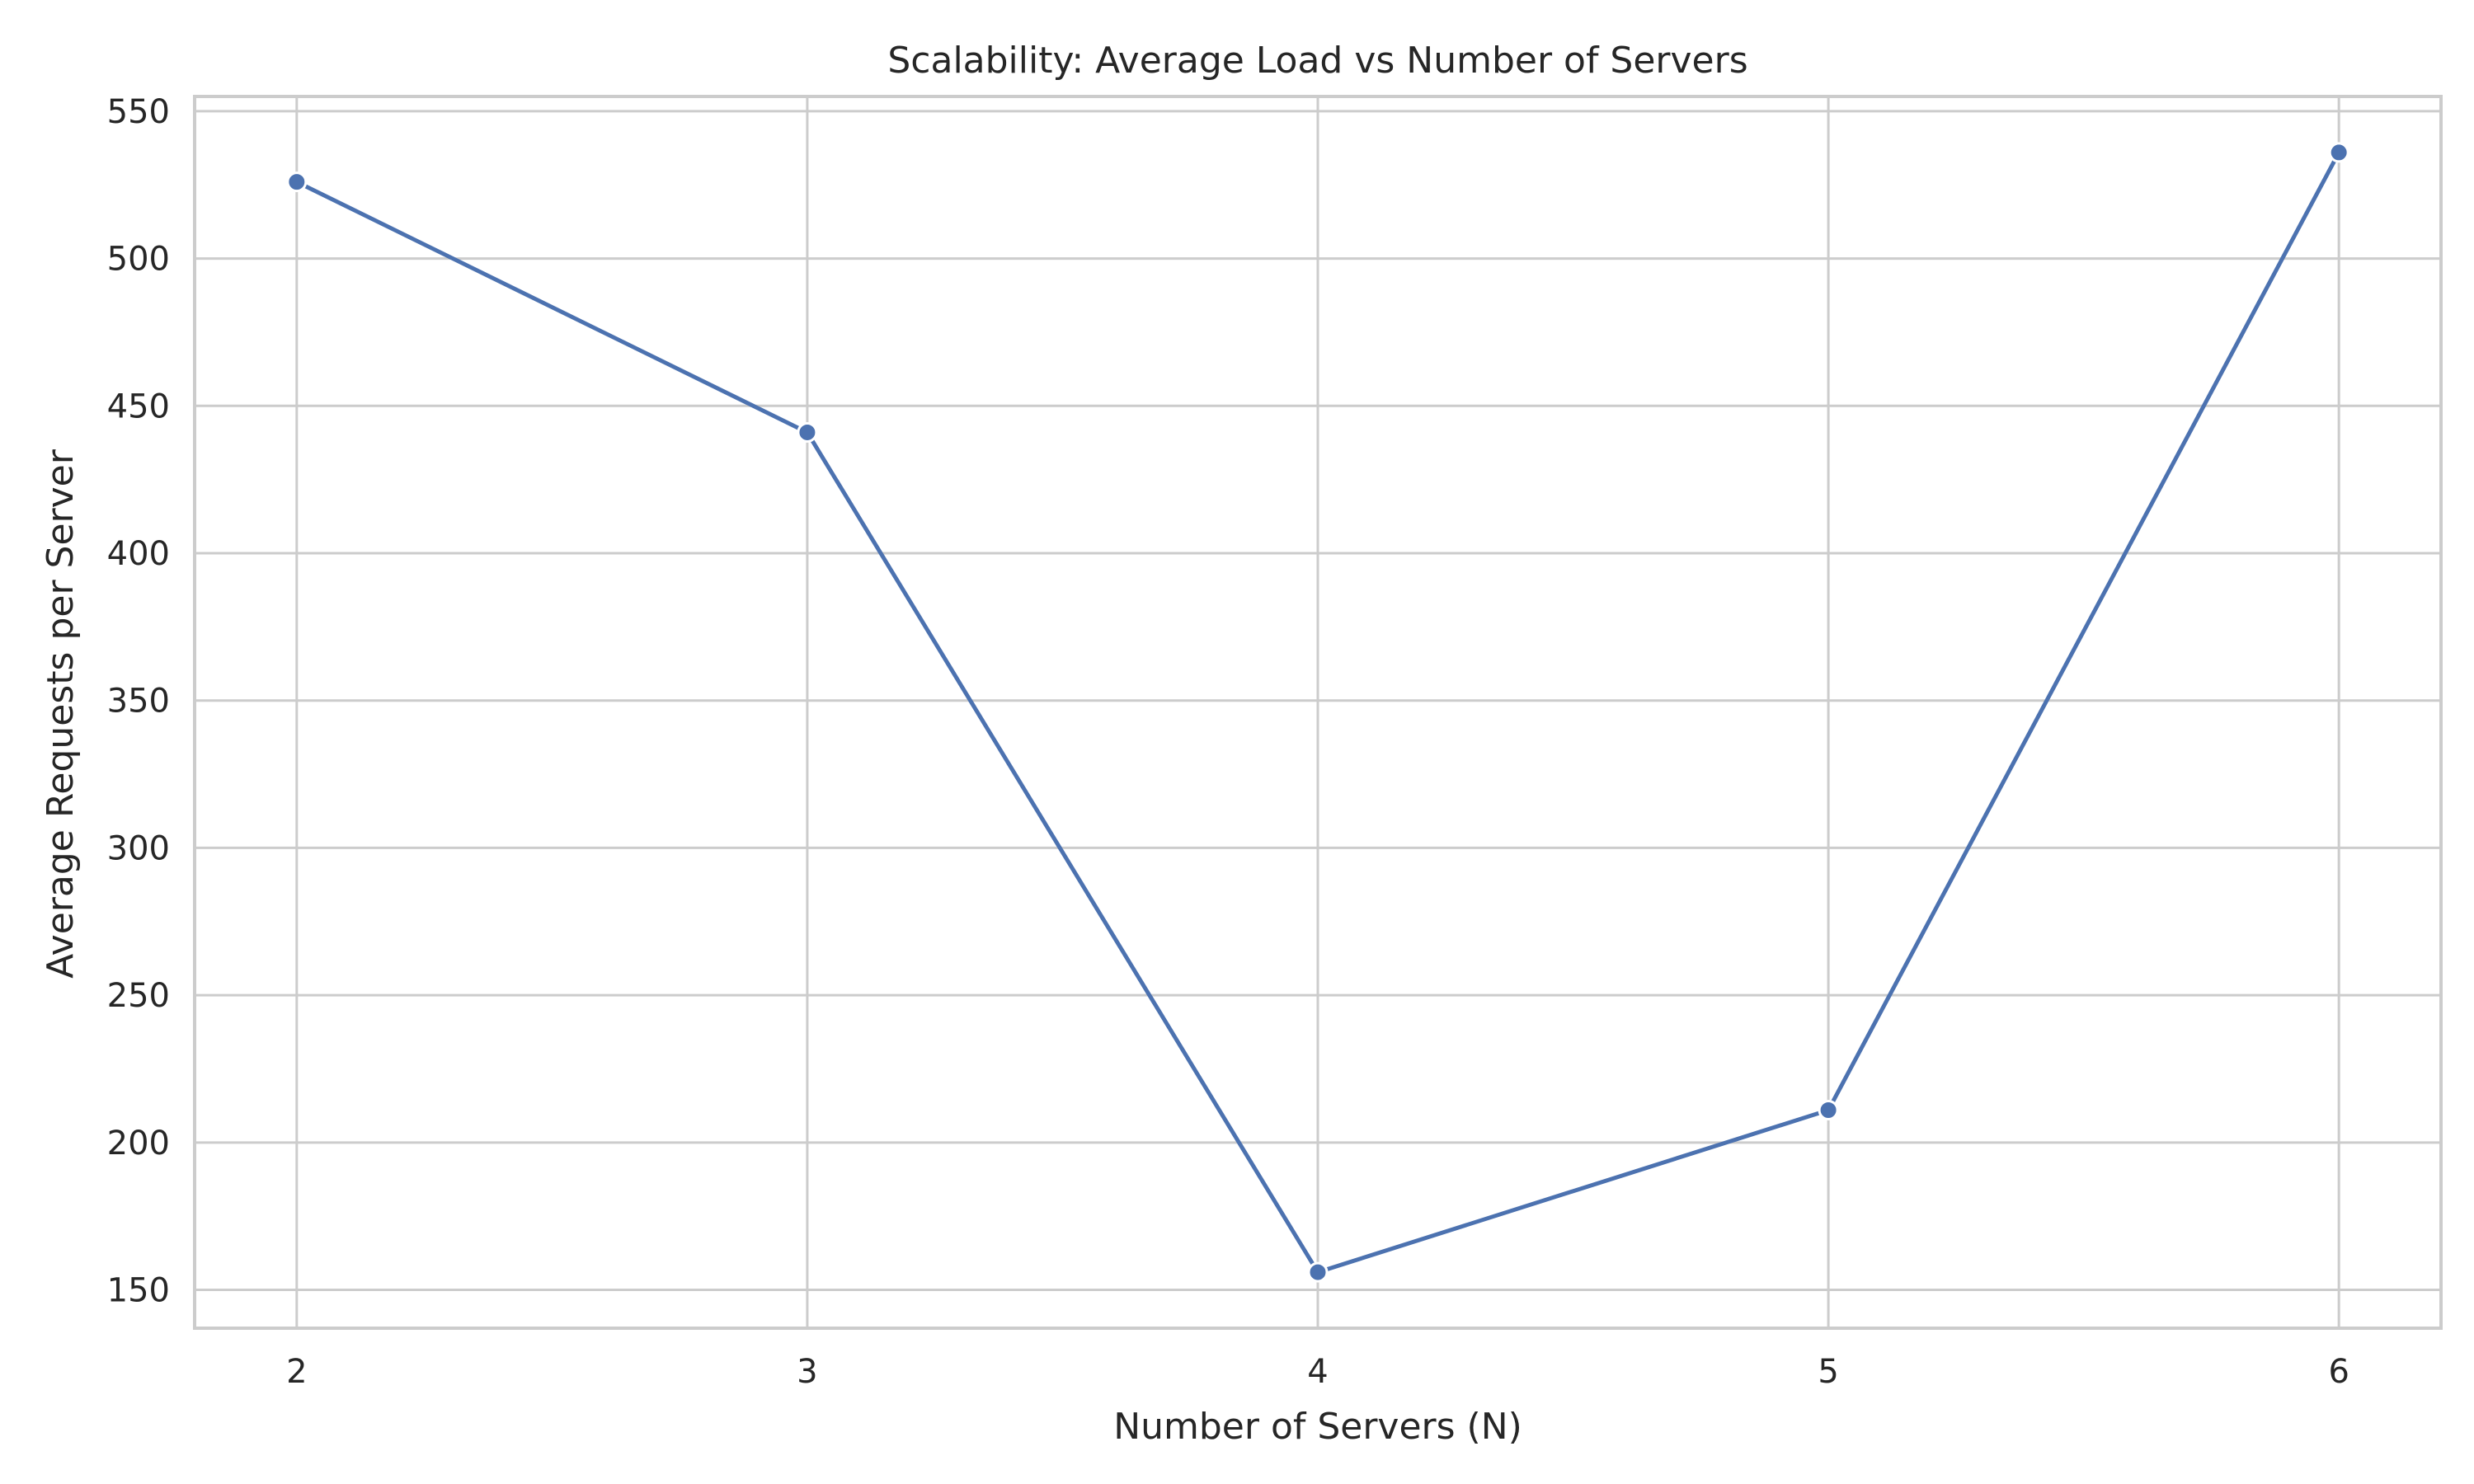 This screenshot has height=1484, width=2474. Describe the element at coordinates (138, 406) in the screenshot. I see `y-tick-label: 450` at that location.